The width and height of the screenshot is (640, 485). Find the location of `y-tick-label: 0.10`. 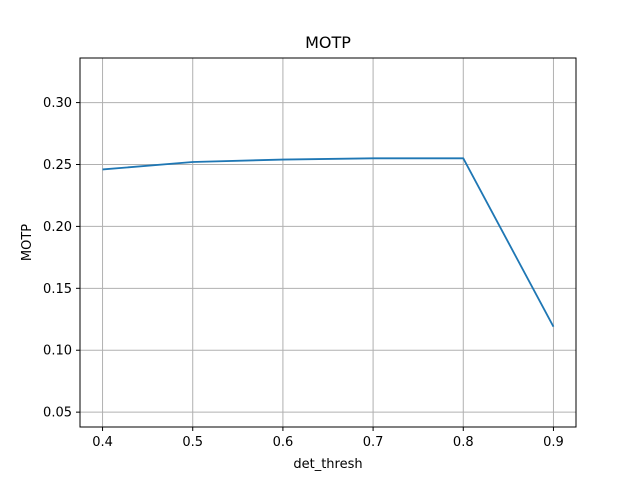

y-tick-label: 0.10 is located at coordinates (57, 351).